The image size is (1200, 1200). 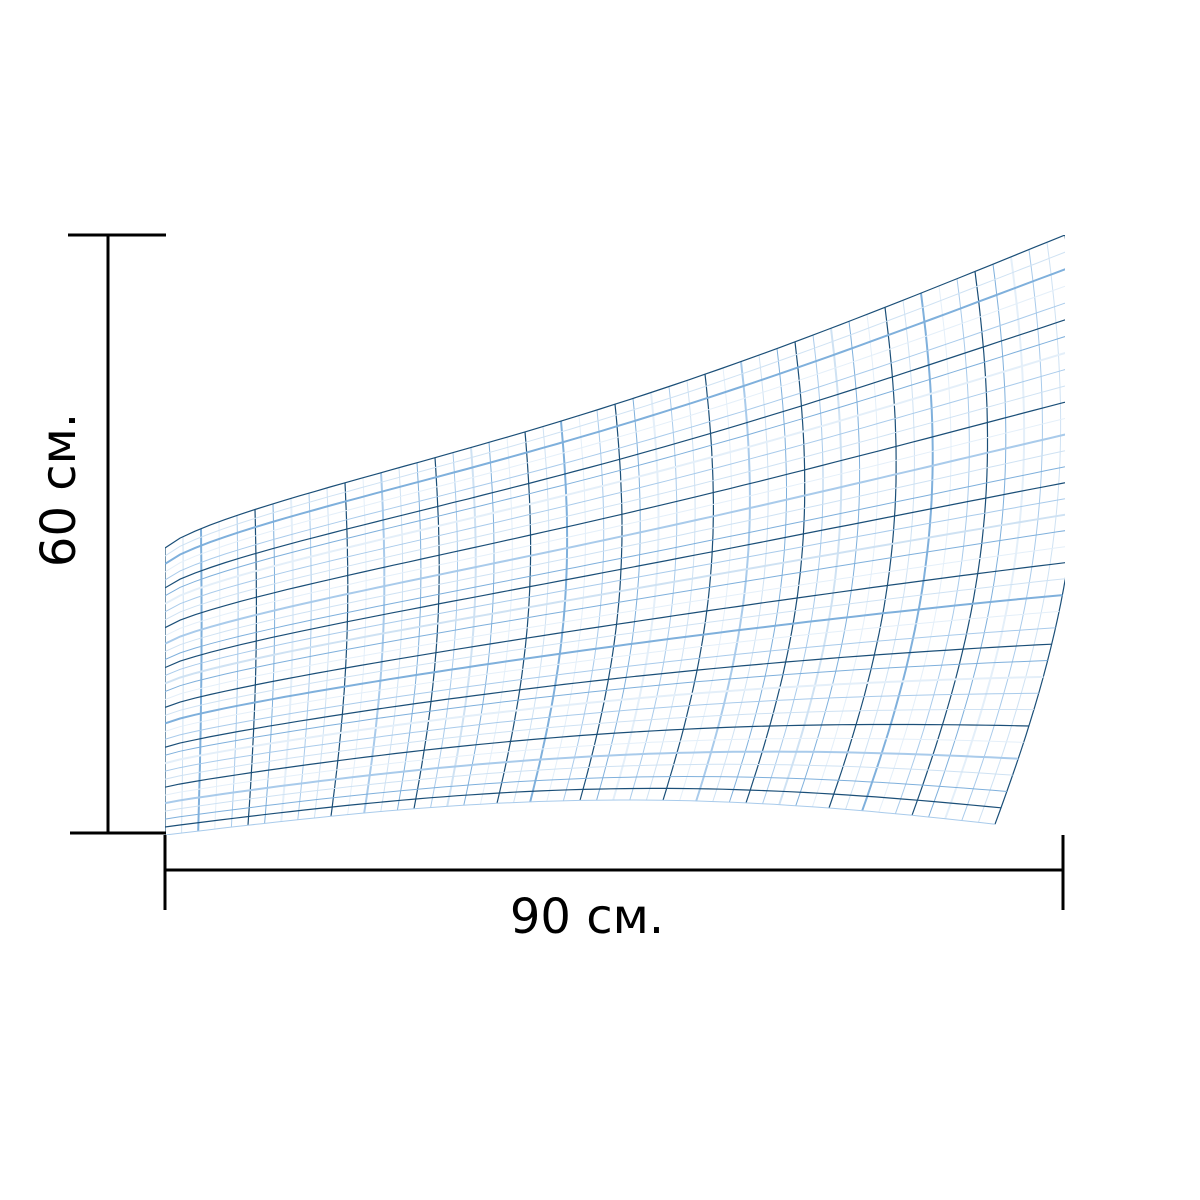 What do you see at coordinates (98, 534) in the screenshot?
I see `height-dimension: 60 см.` at bounding box center [98, 534].